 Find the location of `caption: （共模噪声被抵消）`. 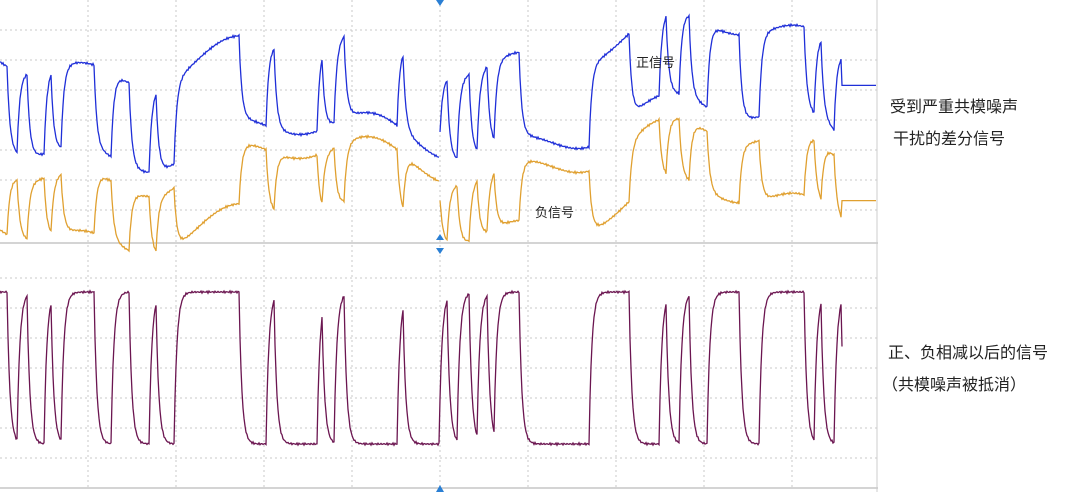

caption: （共模噪声被抵消） is located at coordinates (954, 384).